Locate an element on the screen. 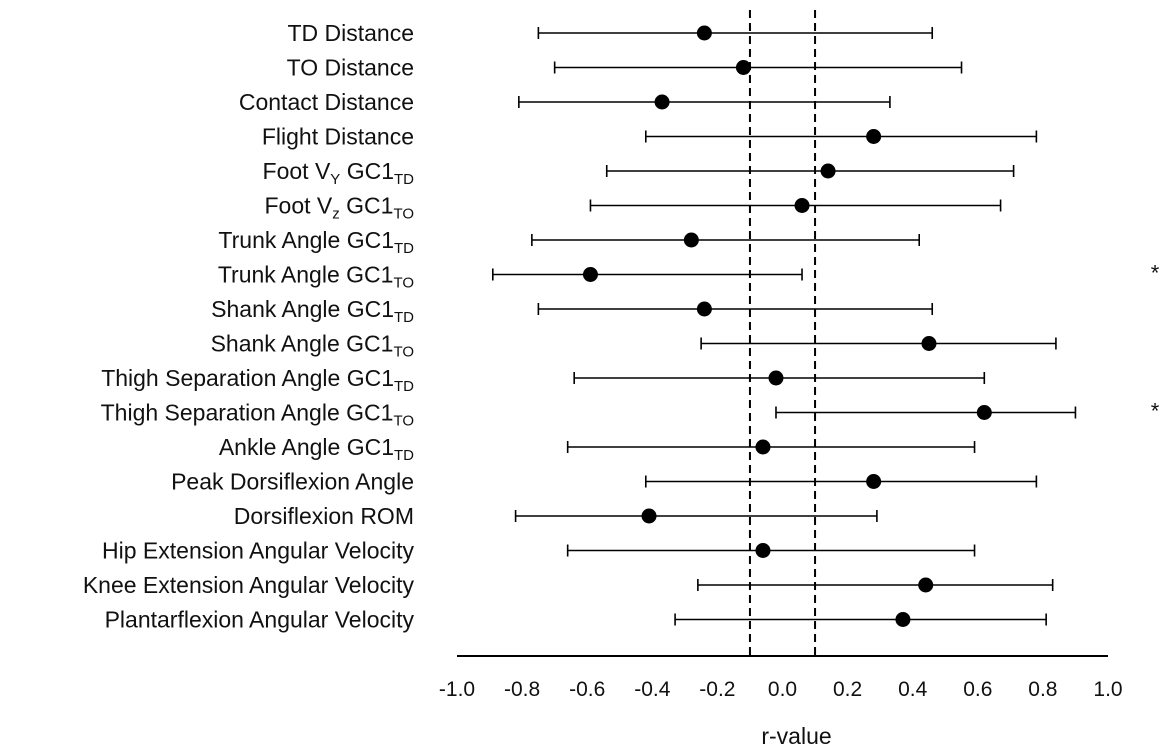 This screenshot has width=1163, height=749. forest-row: Contact Distance is located at coordinates (565, 102).